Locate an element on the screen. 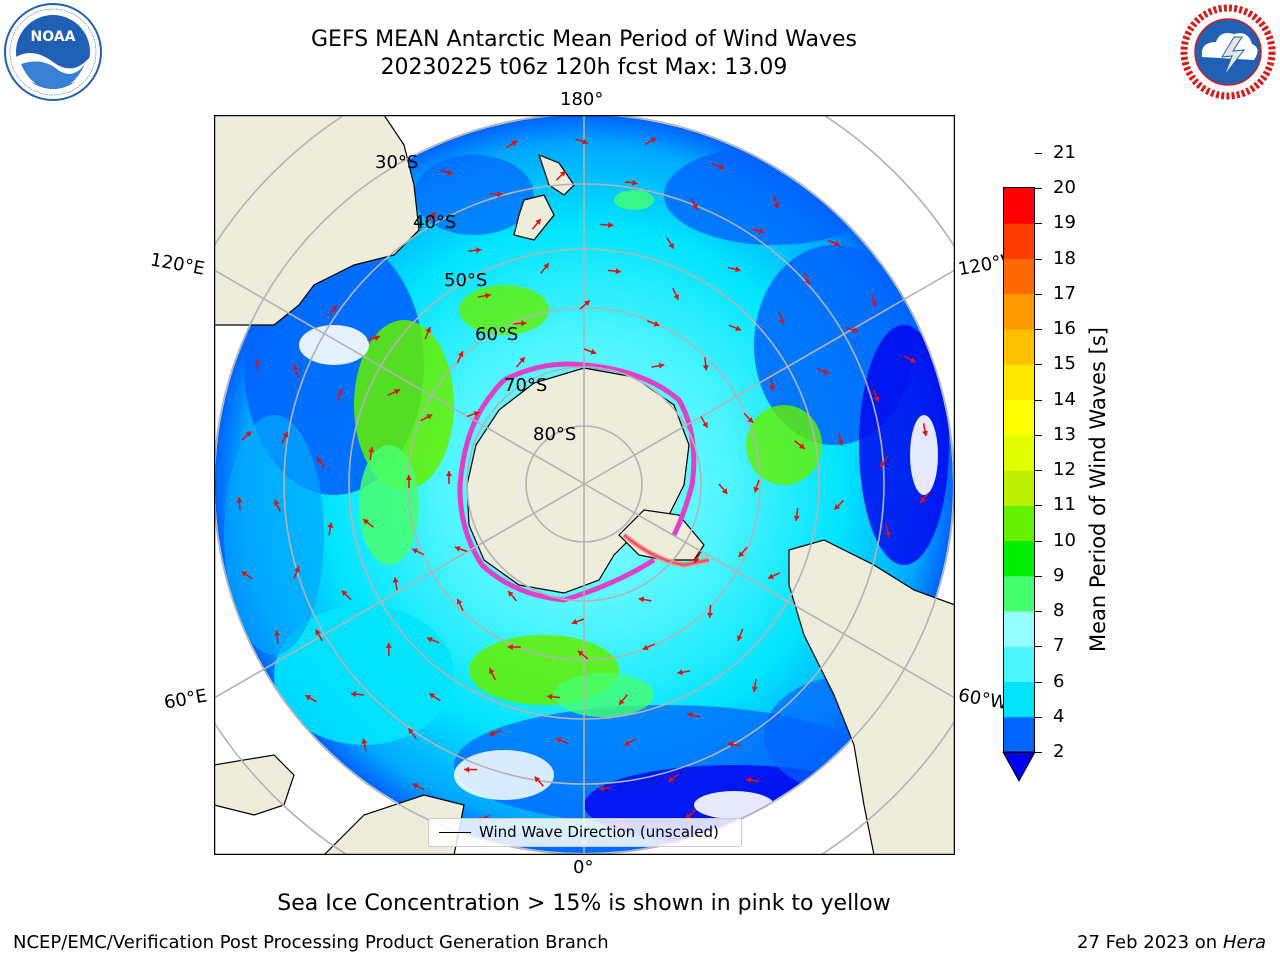 Image resolution: width=1280 pixels, height=960 pixels. lat-label-40s: 40°S is located at coordinates (435, 222).